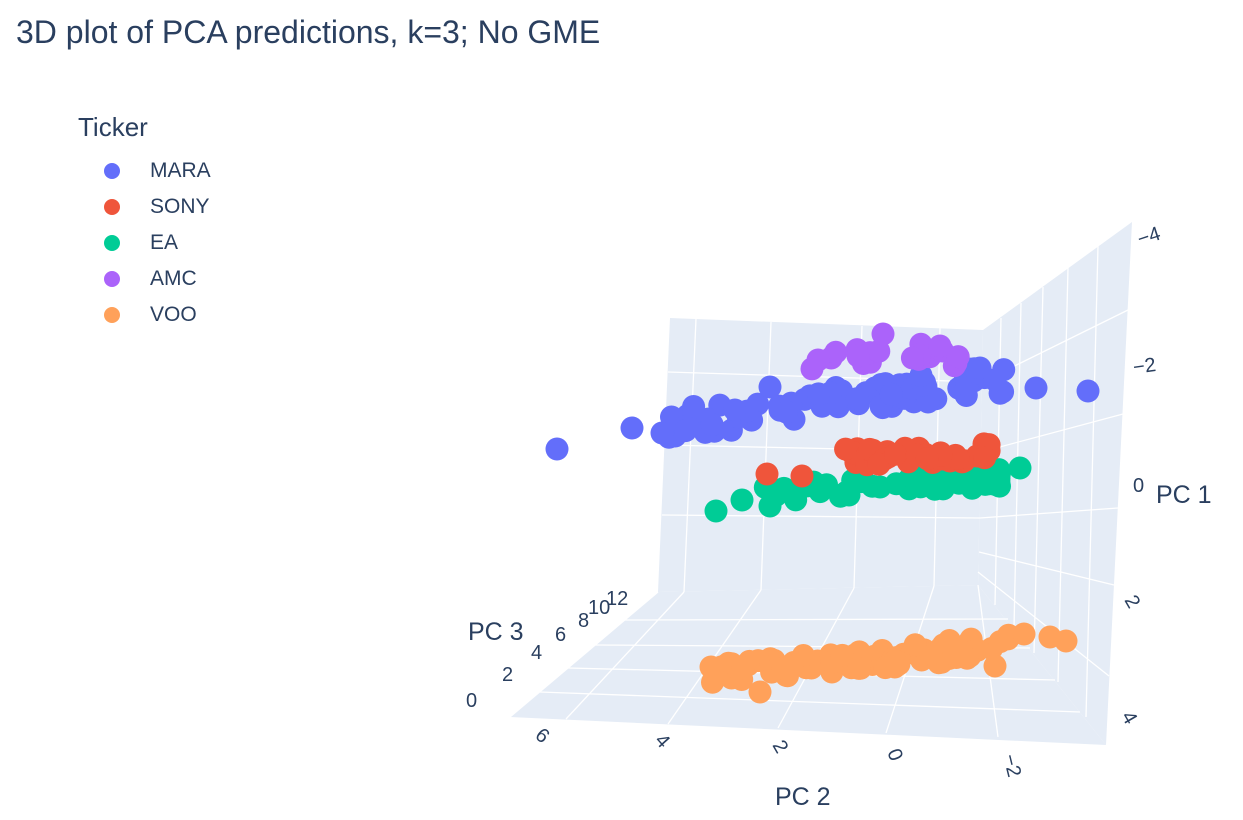  What do you see at coordinates (112, 171) in the screenshot?
I see `legend-marker-mara` at bounding box center [112, 171].